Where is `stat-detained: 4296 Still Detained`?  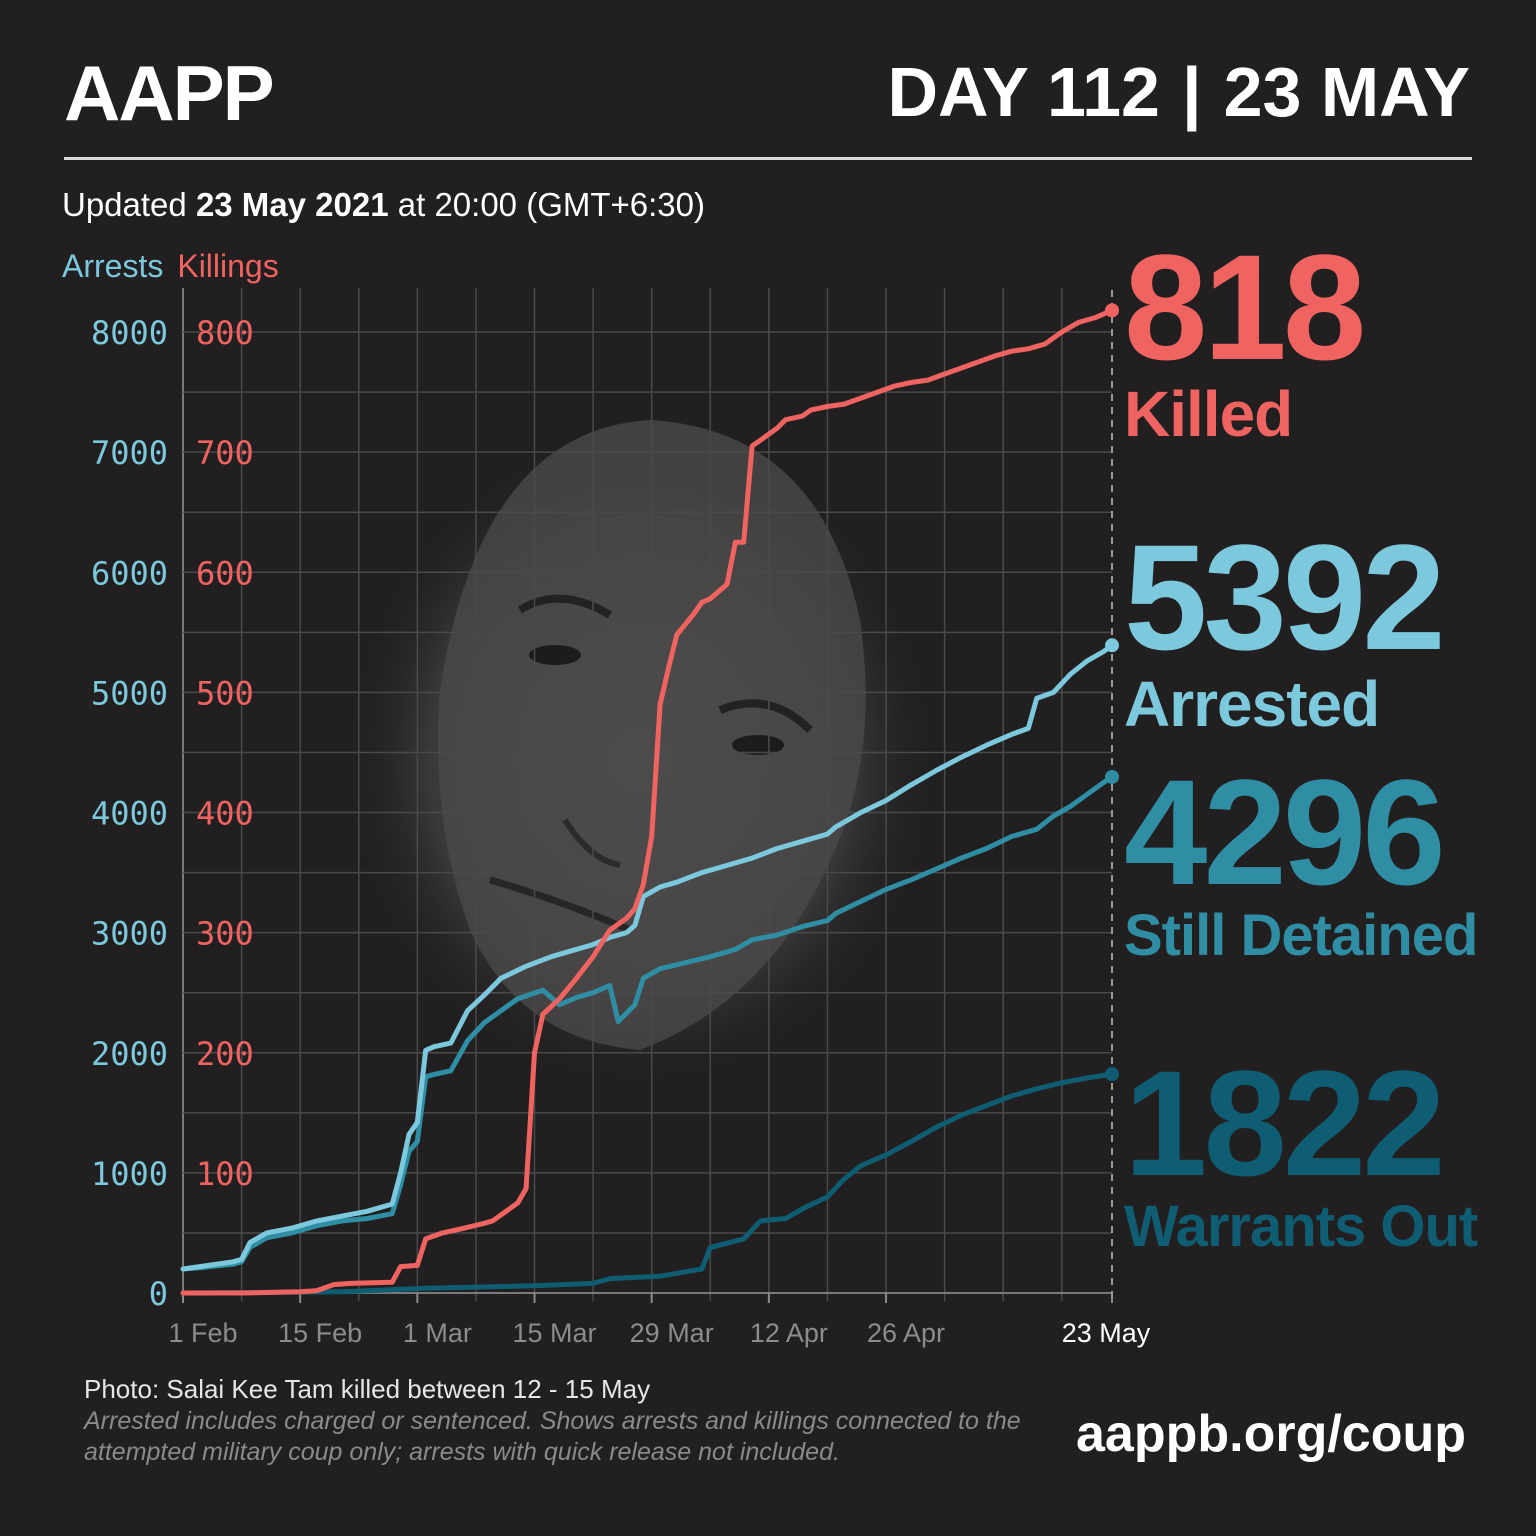
stat-detained: 4296 Still Detained is located at coordinates (1301, 858).